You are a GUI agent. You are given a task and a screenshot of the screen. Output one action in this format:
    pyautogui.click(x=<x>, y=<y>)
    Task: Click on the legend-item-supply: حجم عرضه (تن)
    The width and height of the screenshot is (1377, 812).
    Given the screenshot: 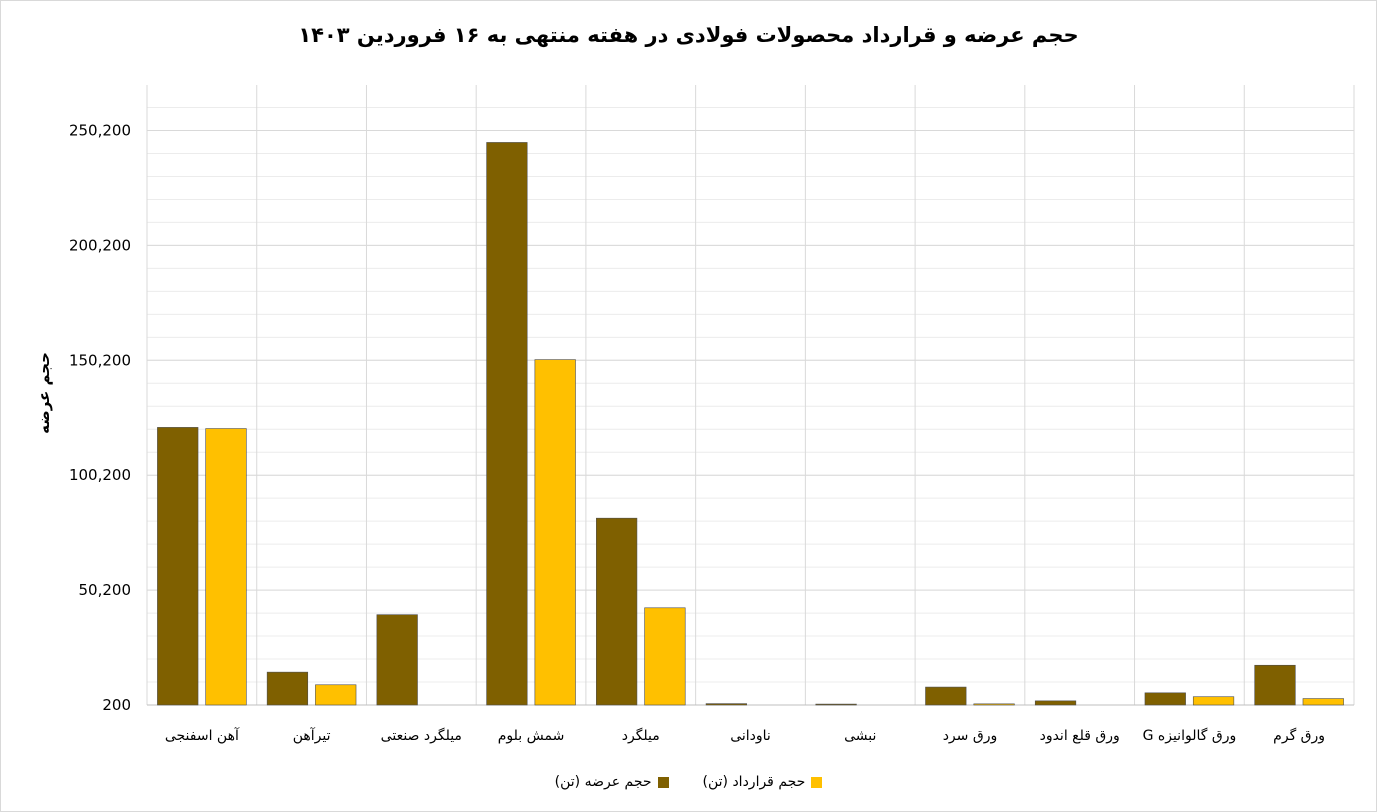 What is the action you would take?
    pyautogui.click(x=612, y=782)
    